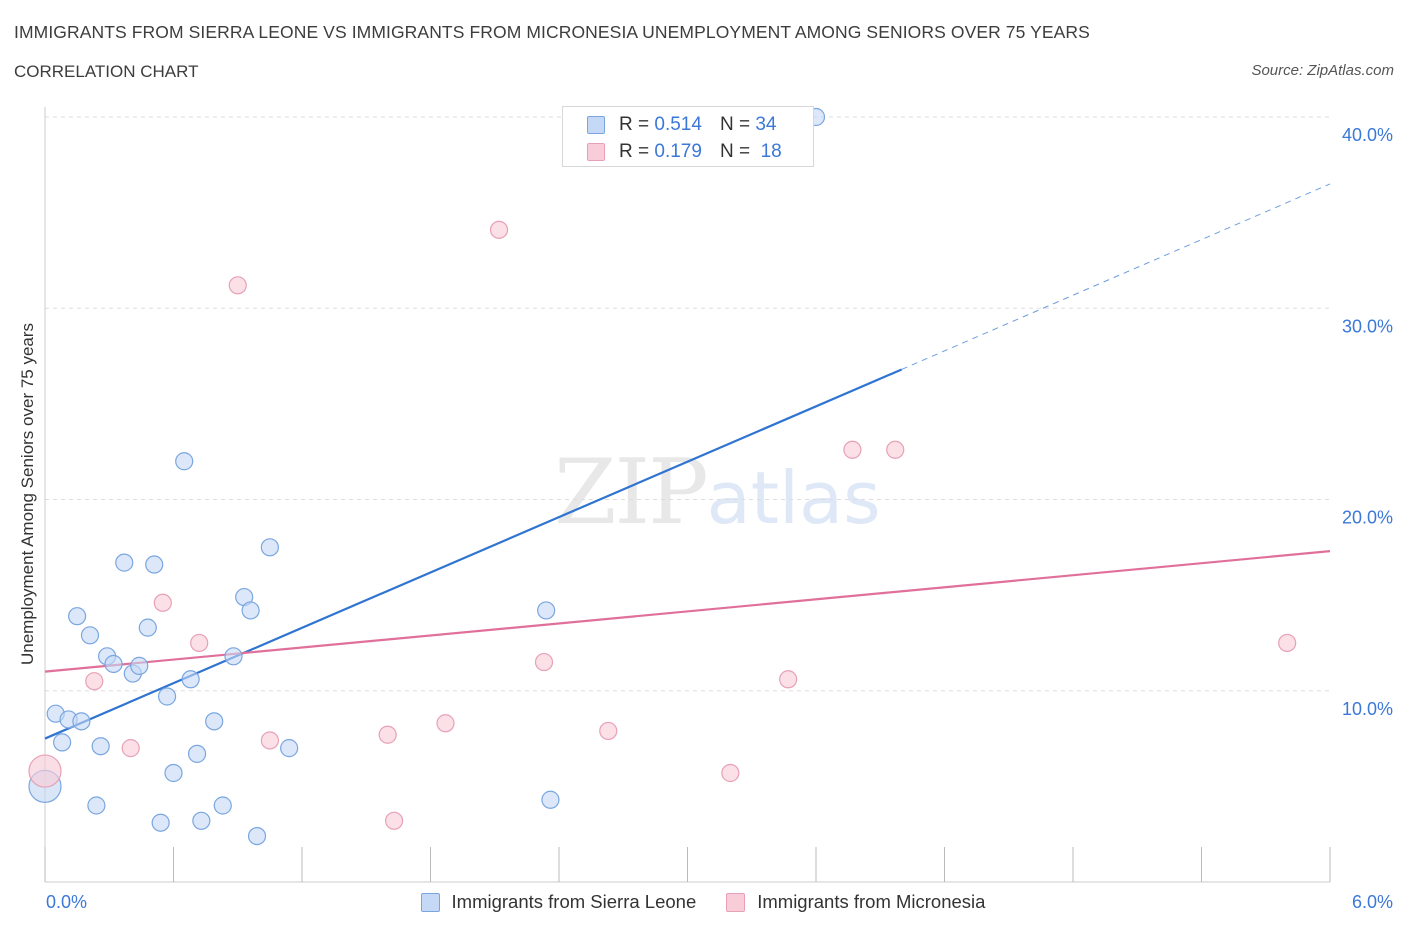 The height and width of the screenshot is (930, 1406). Describe the element at coordinates (27, 494) in the screenshot. I see `y-axis-label: Unemployment Among Seniors over 75 years` at that location.